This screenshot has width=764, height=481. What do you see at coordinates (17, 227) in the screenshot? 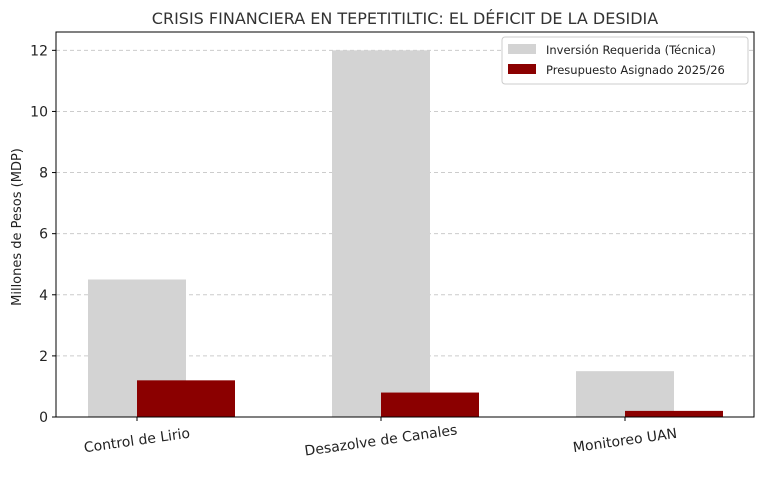
I see `y-axis-label: Millones de Pesos (MDP)` at bounding box center [17, 227].